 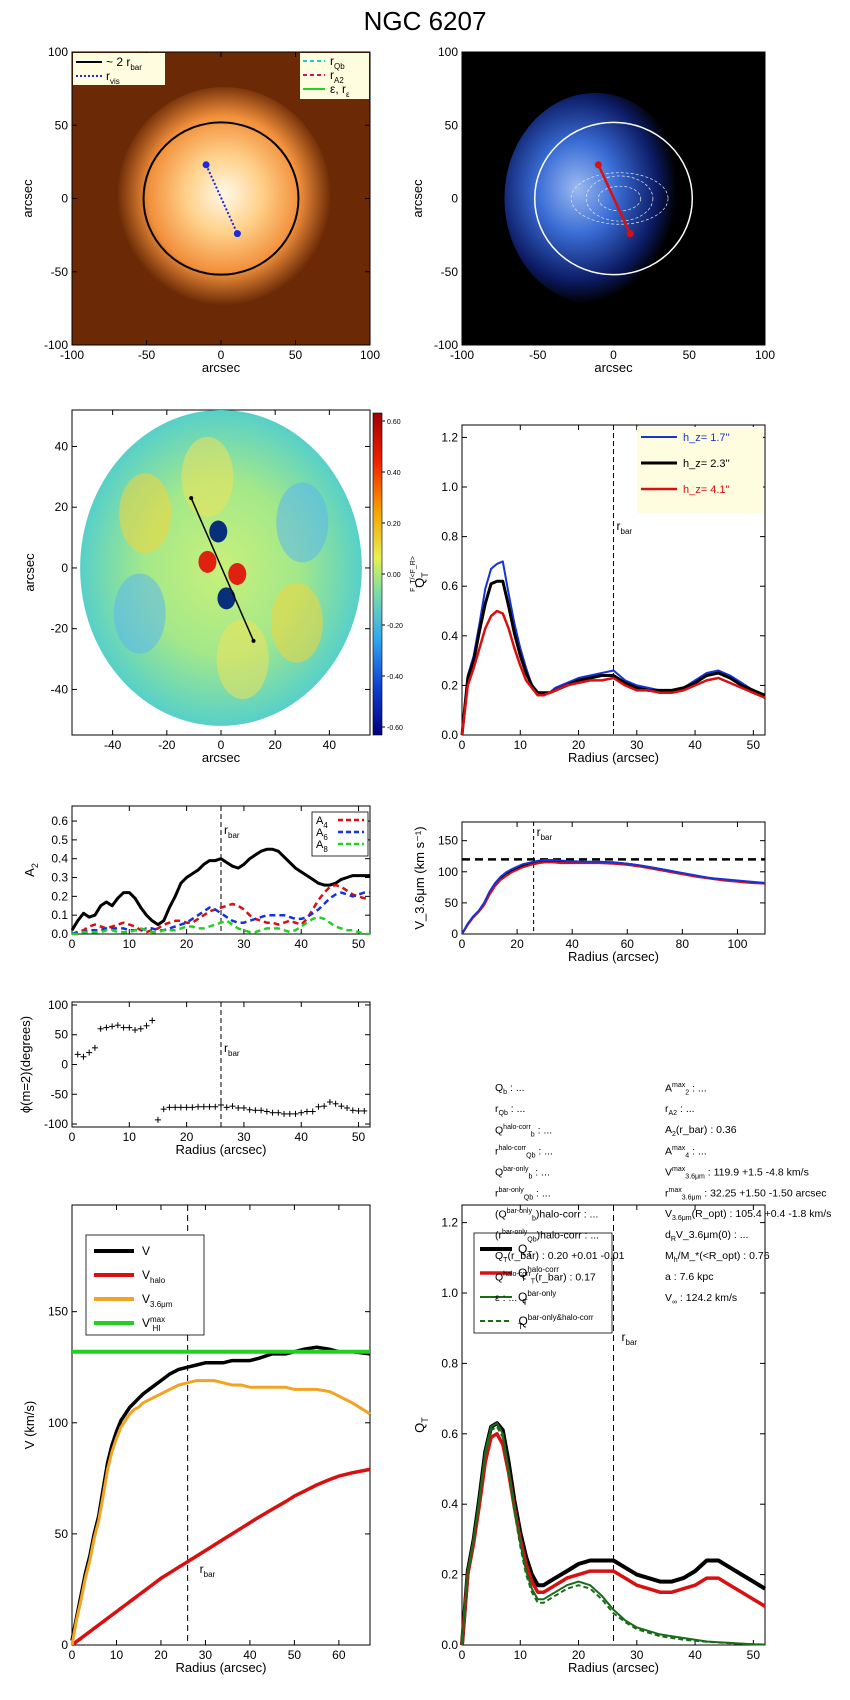 What do you see at coordinates (59, 878) in the screenshot?
I see `a2-ytick-label: 0.3` at bounding box center [59, 878].